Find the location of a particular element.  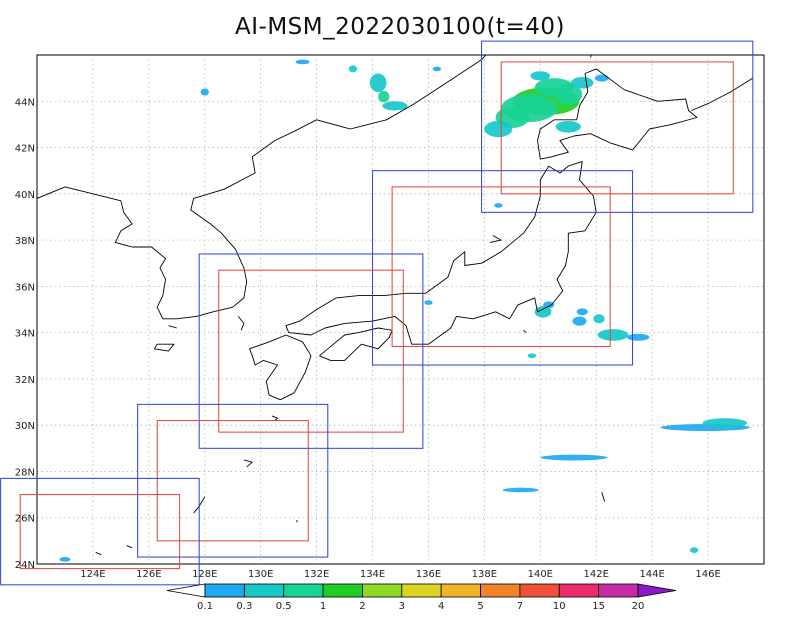

lon-tick-label: 134E is located at coordinates (372, 574).